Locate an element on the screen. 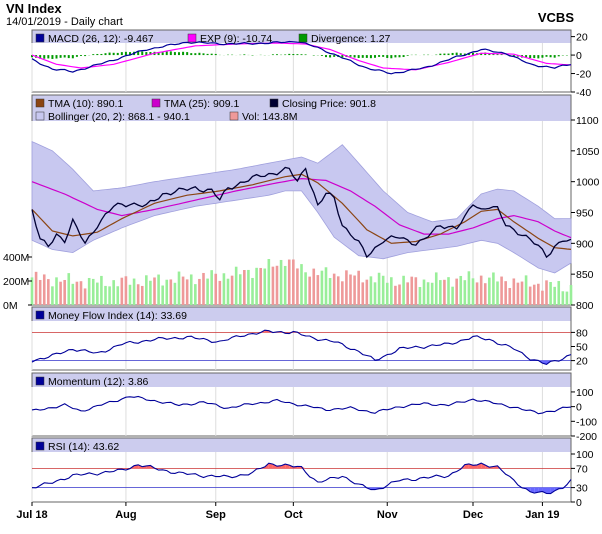  macd-legend-swatch is located at coordinates (40, 38).